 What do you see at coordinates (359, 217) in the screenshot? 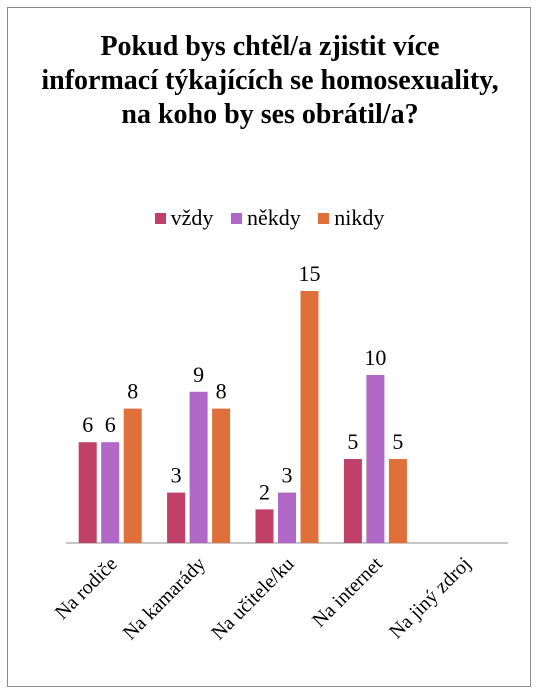
I see `legend-label-nikdy: nikdy` at bounding box center [359, 217].